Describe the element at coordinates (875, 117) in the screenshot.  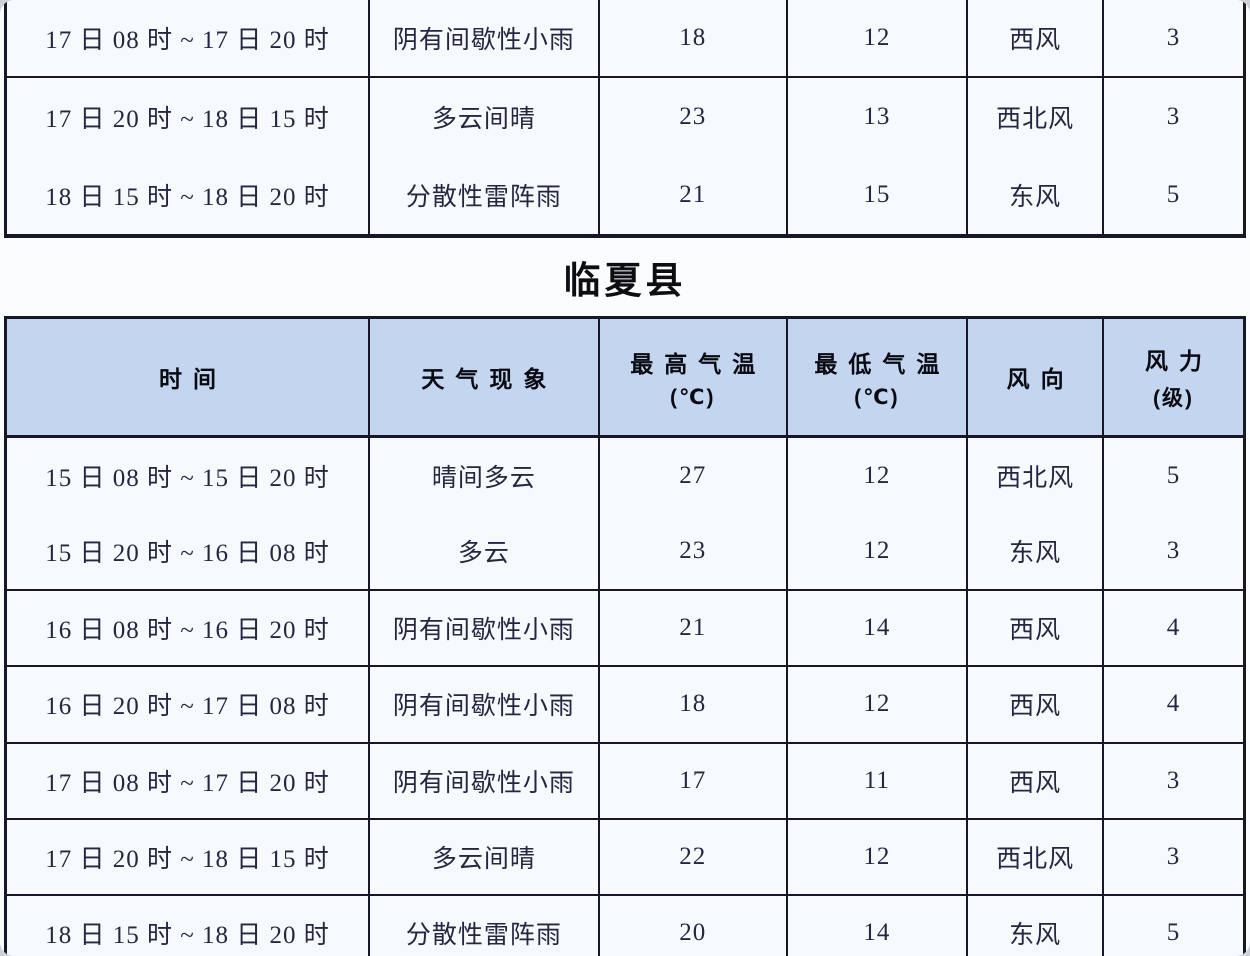
I see `tmin-cell: 13` at that location.